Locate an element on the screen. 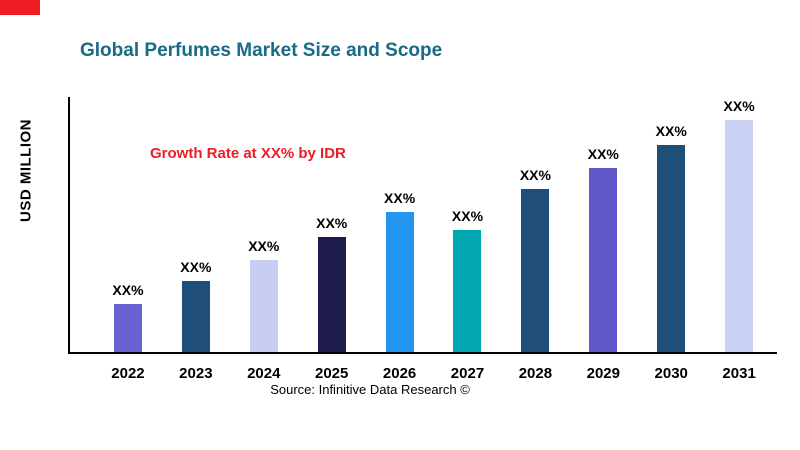 The width and height of the screenshot is (800, 450). bar-2028 is located at coordinates (535, 270).